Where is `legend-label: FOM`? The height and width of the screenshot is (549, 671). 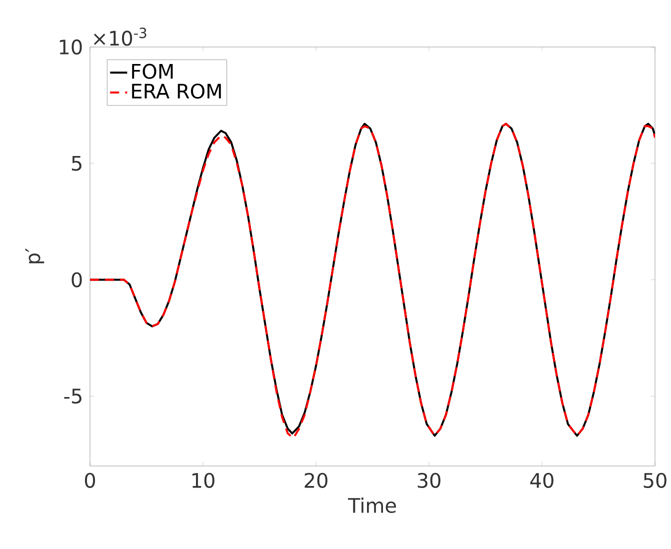 legend-label: FOM is located at coordinates (152, 71).